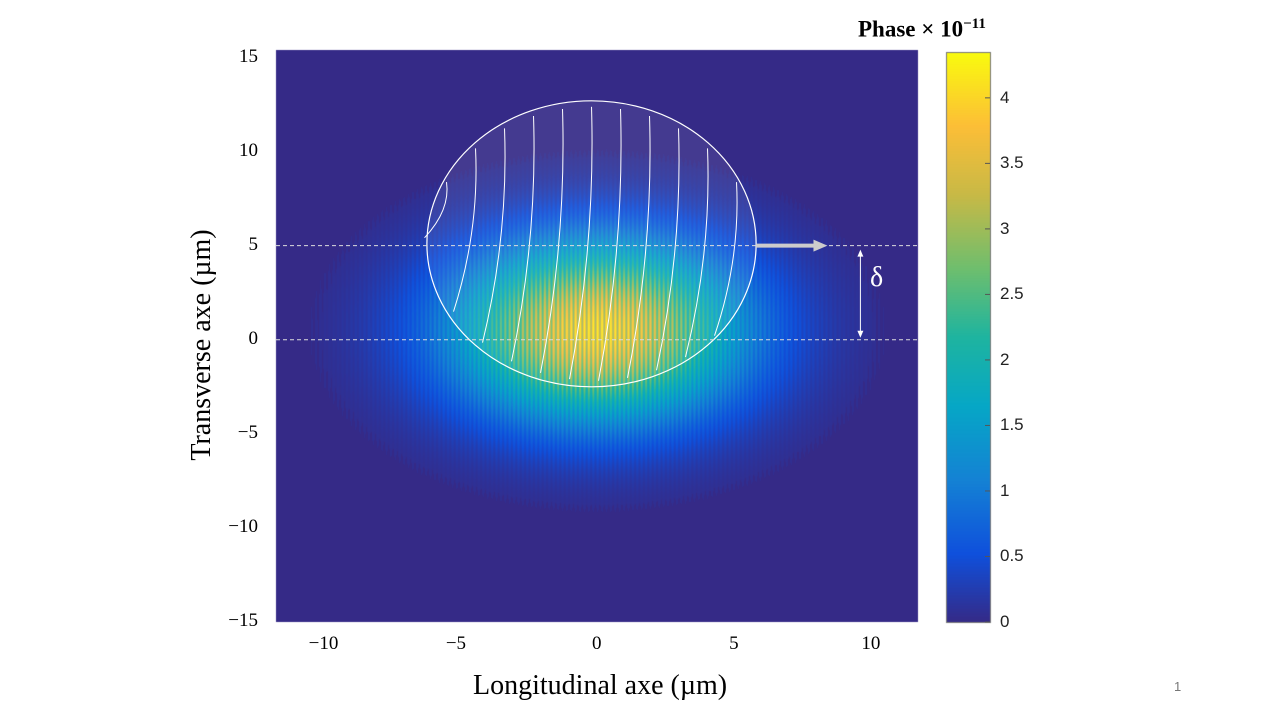  I want to click on y-tick-label: −15, so click(243, 620).